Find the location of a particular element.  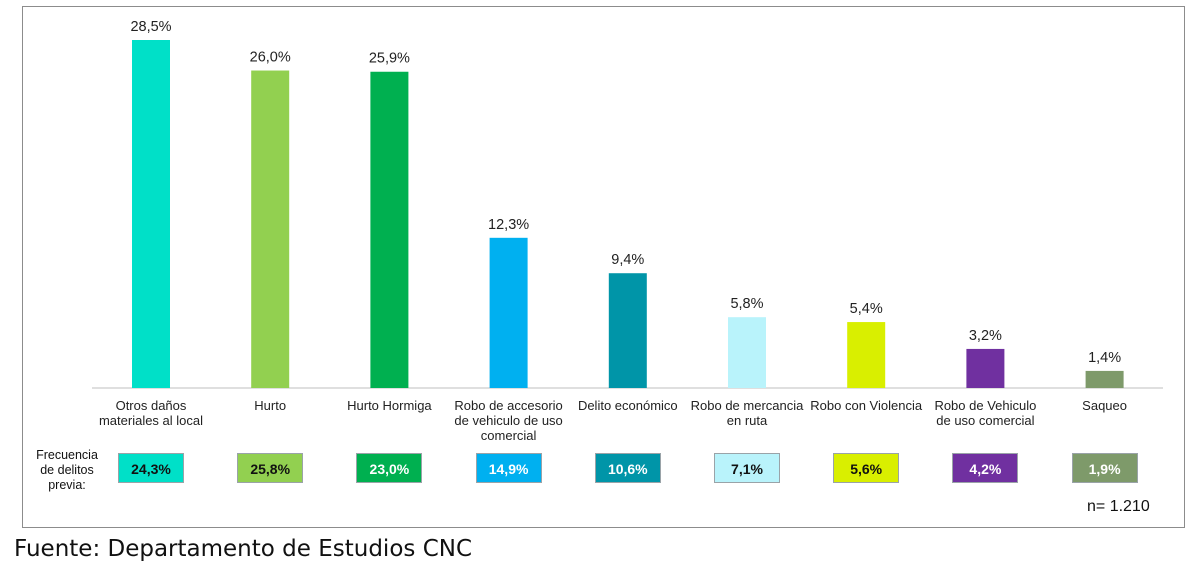

previous-frequency-box: 5,6% is located at coordinates (866, 468).